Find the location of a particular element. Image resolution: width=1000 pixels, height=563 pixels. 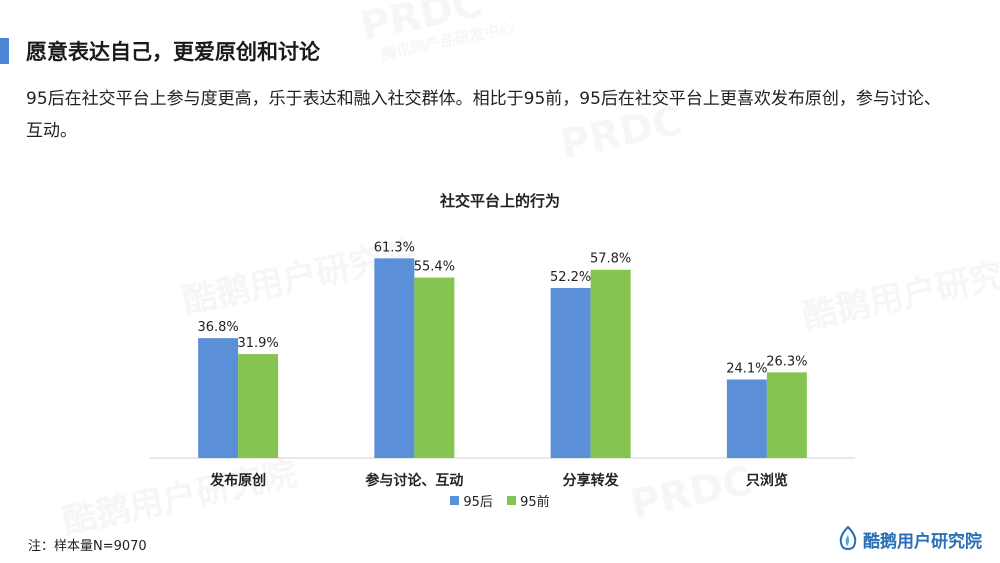

data-label: 31.9% is located at coordinates (257, 343).